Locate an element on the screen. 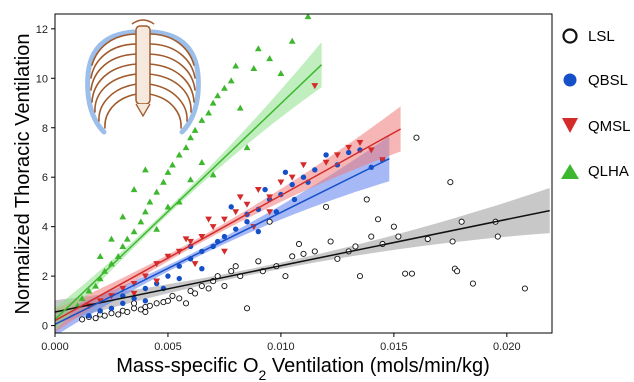  legend-marker-qlha is located at coordinates (570, 171).